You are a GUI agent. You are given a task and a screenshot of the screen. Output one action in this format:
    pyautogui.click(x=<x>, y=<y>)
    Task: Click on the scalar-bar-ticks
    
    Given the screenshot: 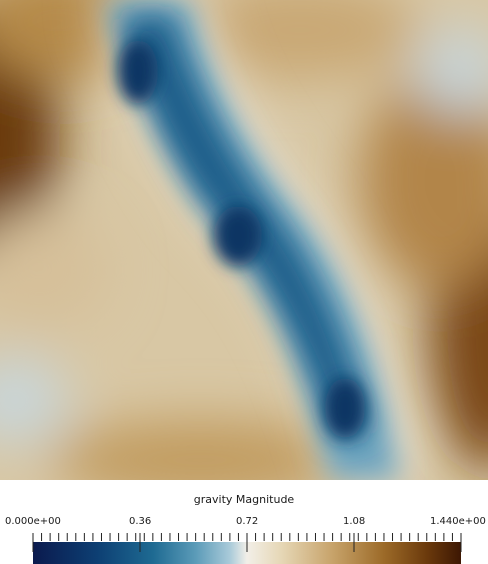 What is the action you would take?
    pyautogui.click(x=247, y=542)
    